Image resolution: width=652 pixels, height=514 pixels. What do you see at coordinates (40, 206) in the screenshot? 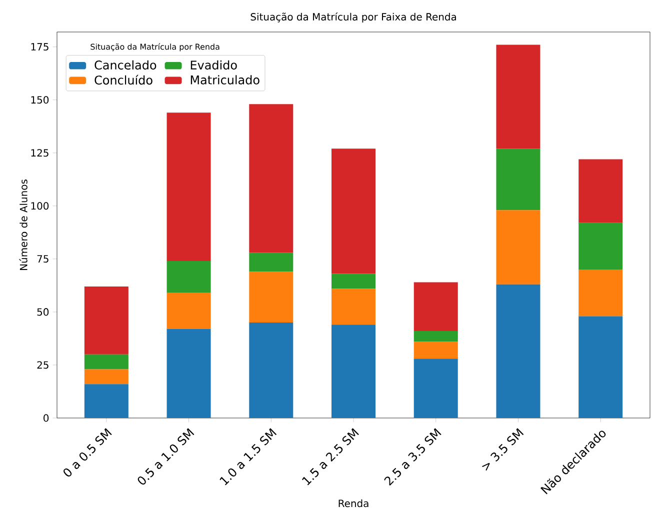
I see `y-tick-label: 100` at bounding box center [40, 206].